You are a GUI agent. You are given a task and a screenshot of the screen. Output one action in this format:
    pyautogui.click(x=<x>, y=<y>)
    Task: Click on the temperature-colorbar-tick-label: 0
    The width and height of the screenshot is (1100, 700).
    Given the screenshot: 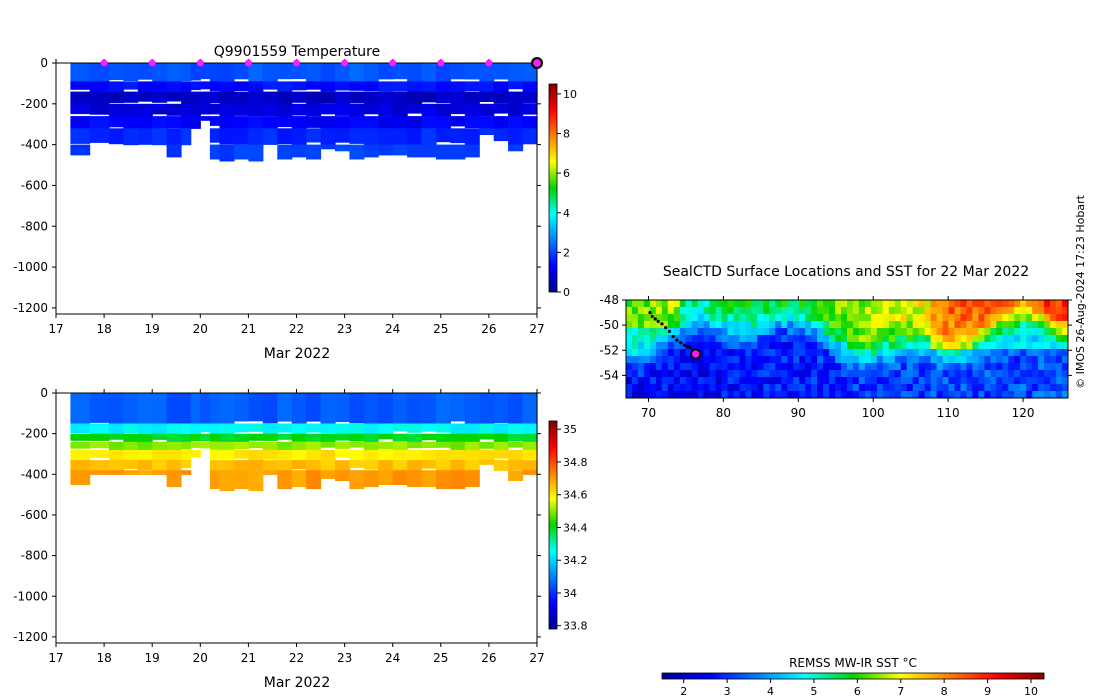 What is the action you would take?
    pyautogui.click(x=566, y=292)
    